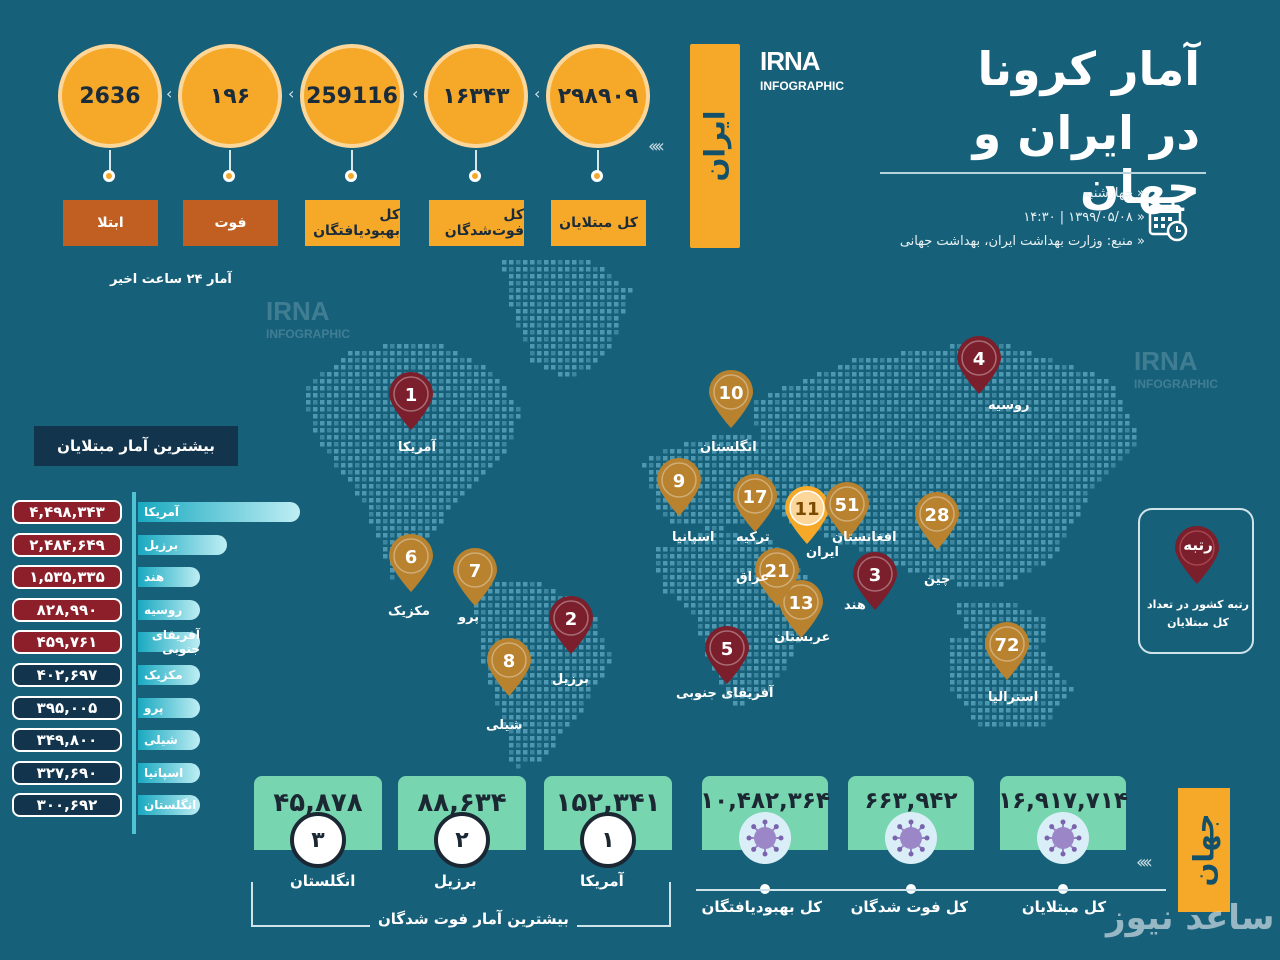 Image resolution: width=1280 pixels, height=960 pixels. I want to click on map-pin: 72, so click(1007, 651).